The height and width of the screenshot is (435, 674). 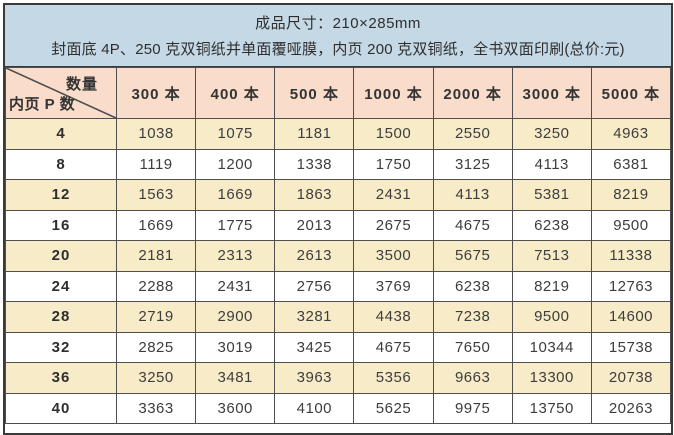 I want to click on price-cell: 13300, so click(x=551, y=378).